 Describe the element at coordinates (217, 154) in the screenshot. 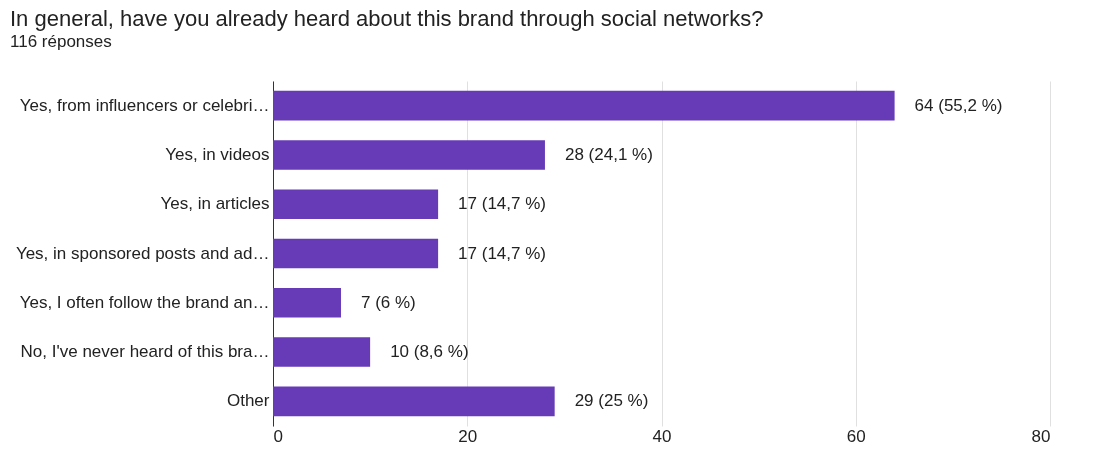

I see `y-tick-label: Yes, in videos` at that location.